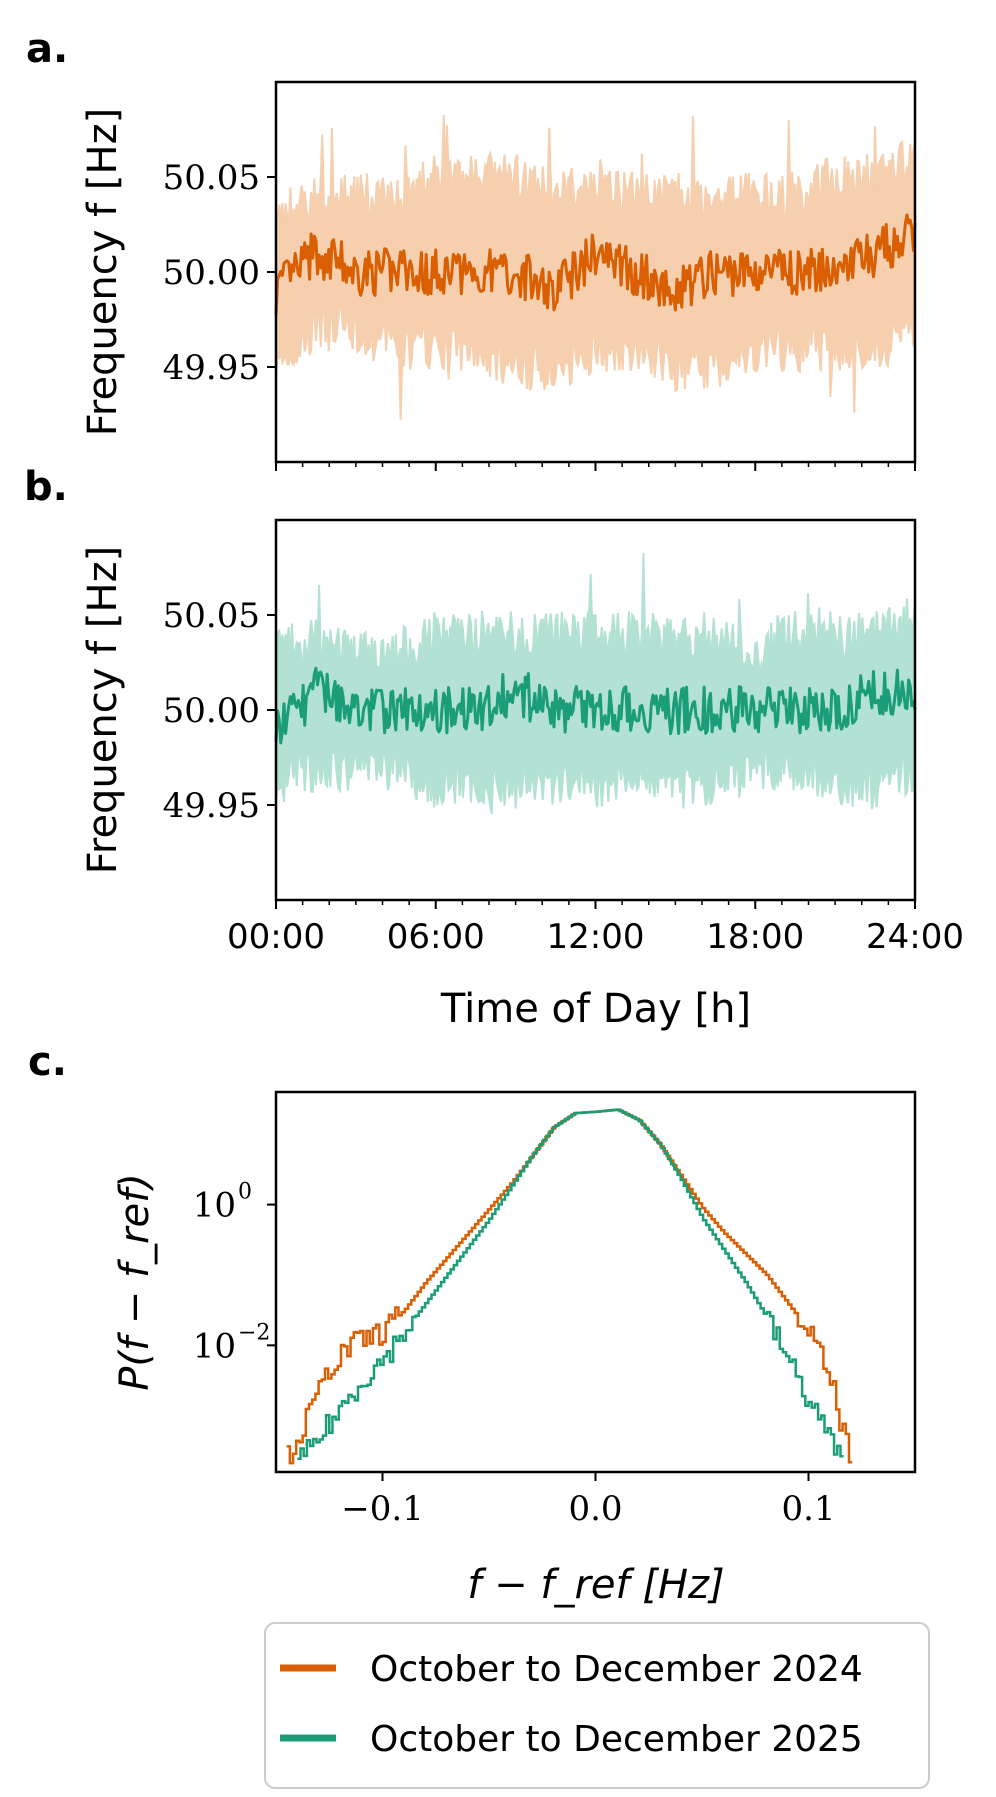 This screenshot has height=1797, width=996. What do you see at coordinates (254, 1332) in the screenshot?
I see `panel-c-ytick-exponent: −2` at bounding box center [254, 1332].